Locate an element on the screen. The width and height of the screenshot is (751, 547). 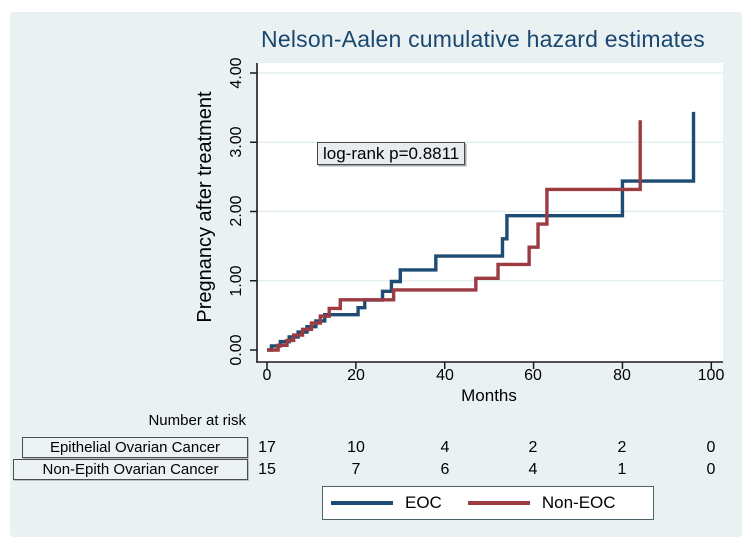
x-tick-label-40: 40 is located at coordinates (445, 375).